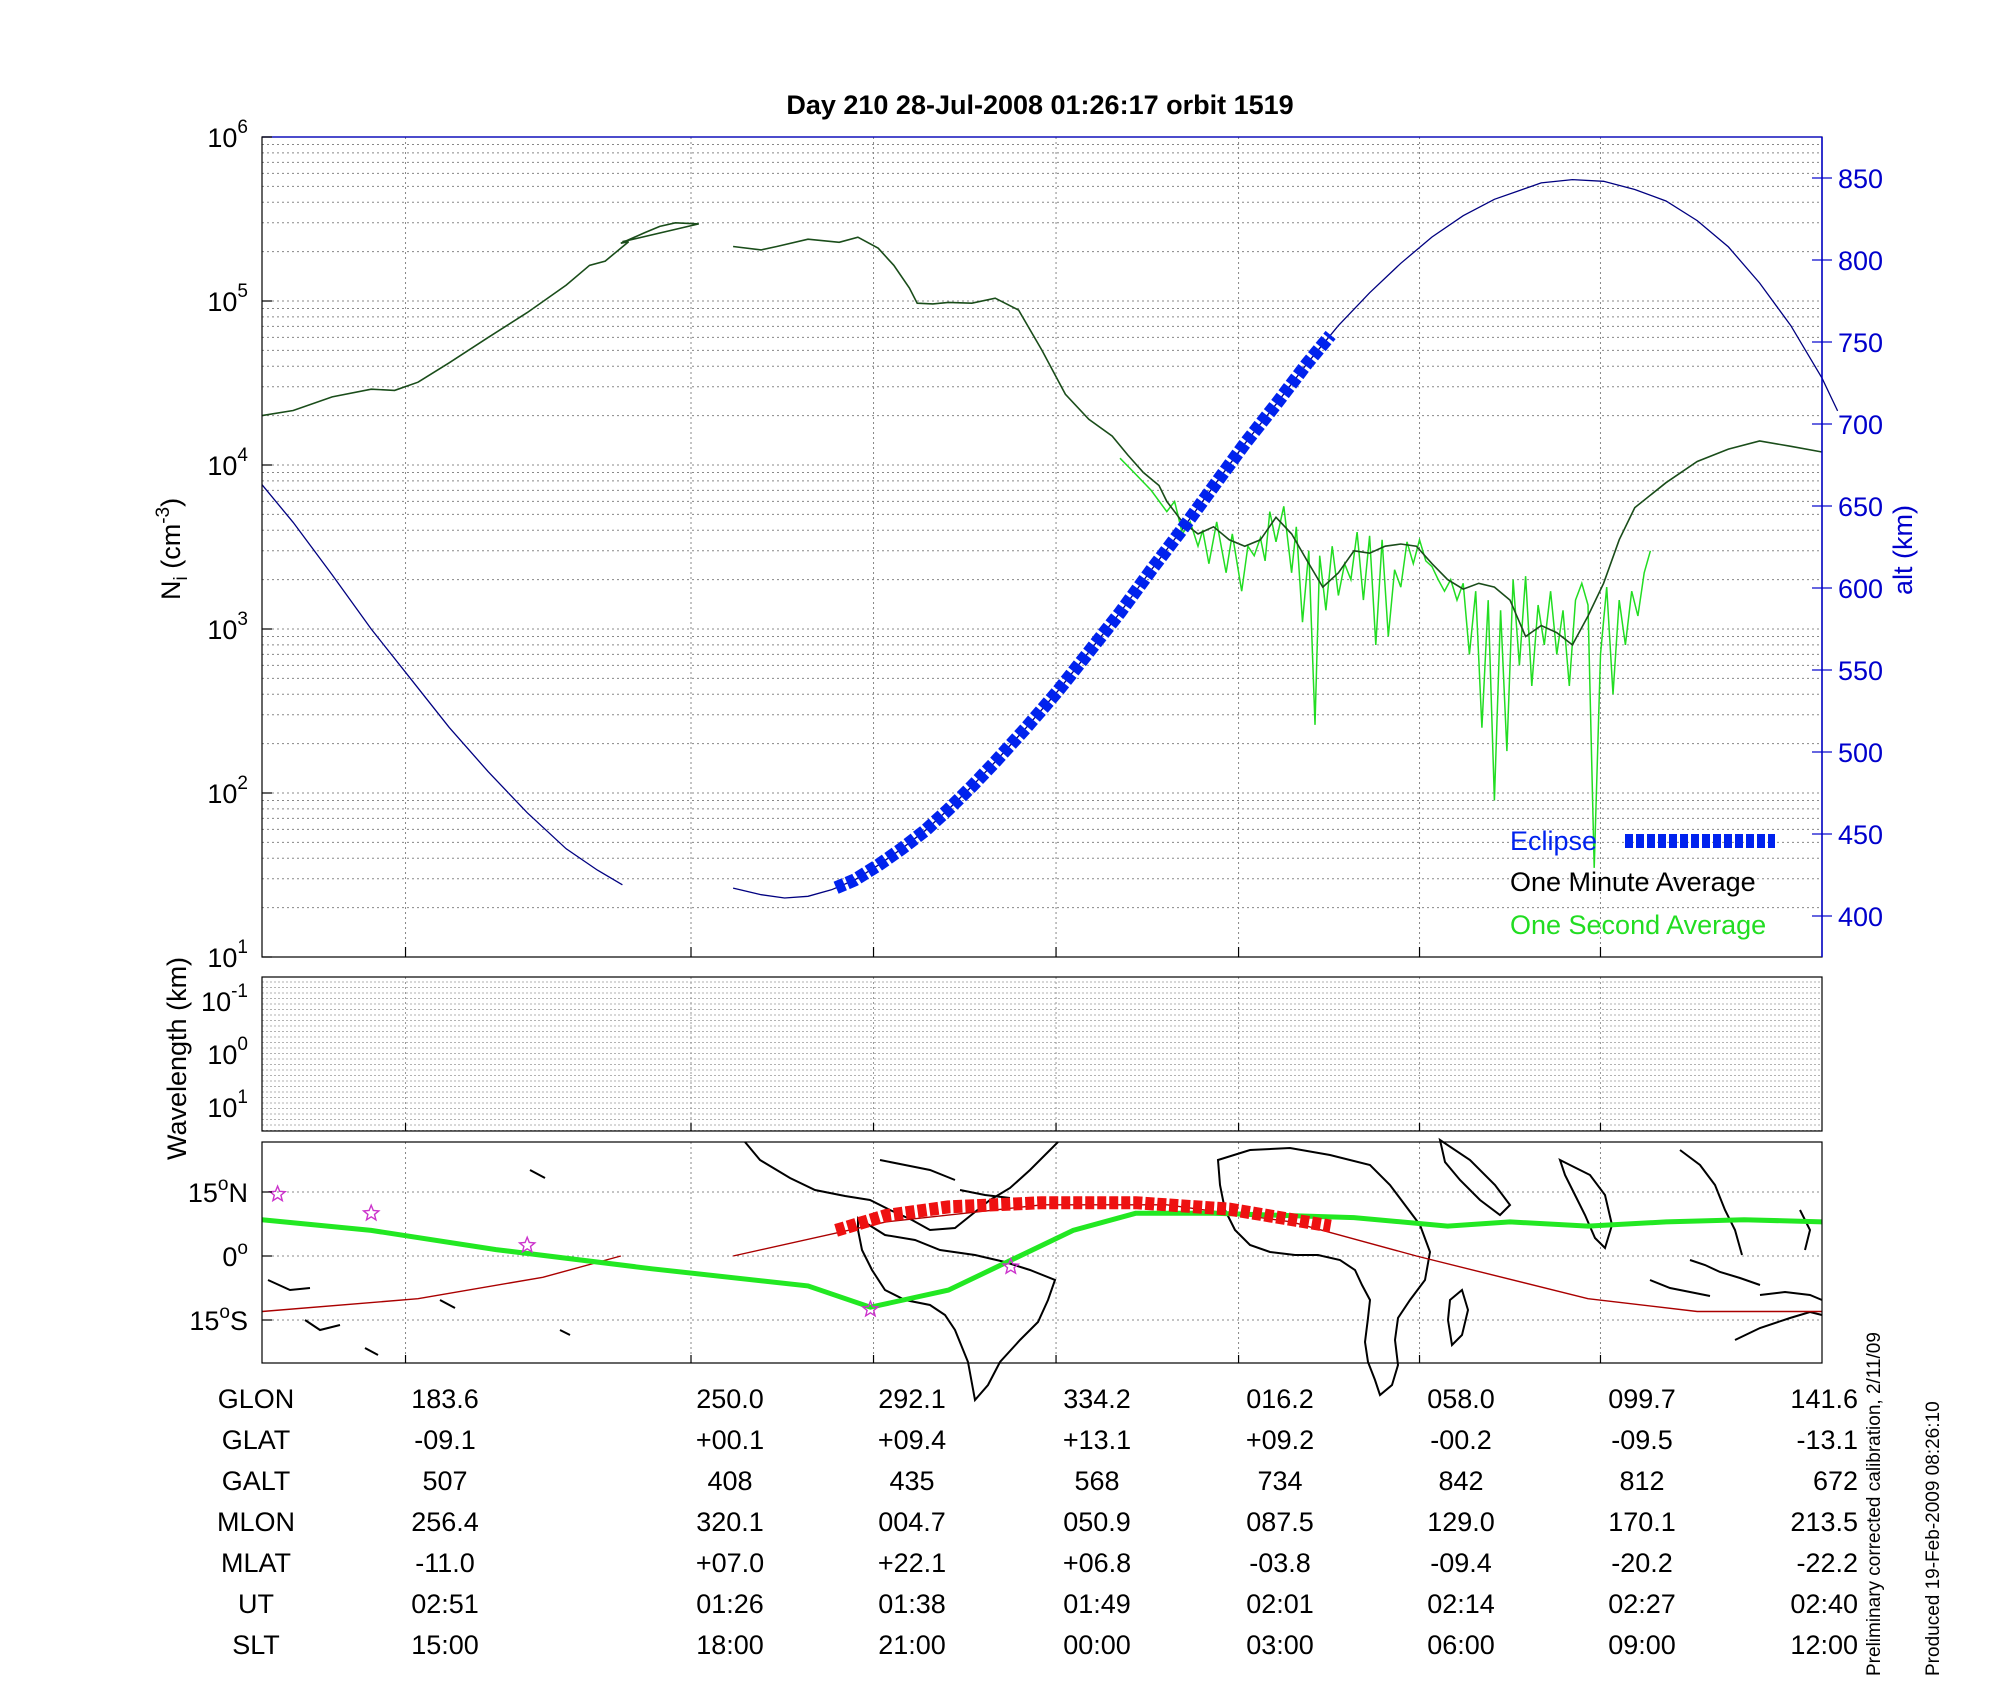  I want to click on legend-one-minute: One Minute Average, so click(1633, 882).